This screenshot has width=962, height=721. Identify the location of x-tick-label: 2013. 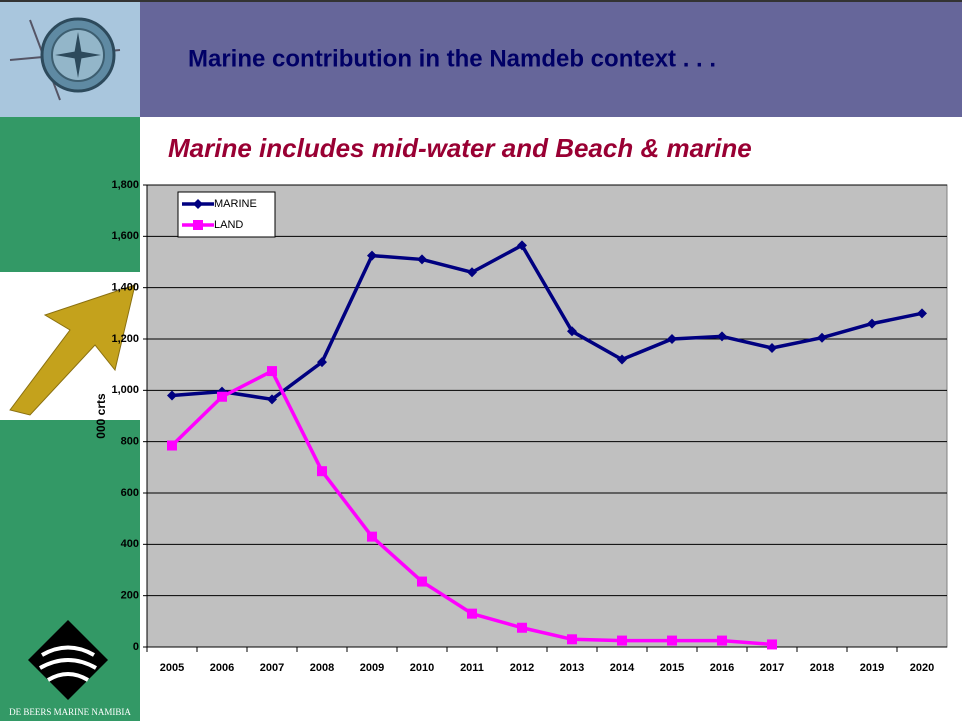
(572, 668).